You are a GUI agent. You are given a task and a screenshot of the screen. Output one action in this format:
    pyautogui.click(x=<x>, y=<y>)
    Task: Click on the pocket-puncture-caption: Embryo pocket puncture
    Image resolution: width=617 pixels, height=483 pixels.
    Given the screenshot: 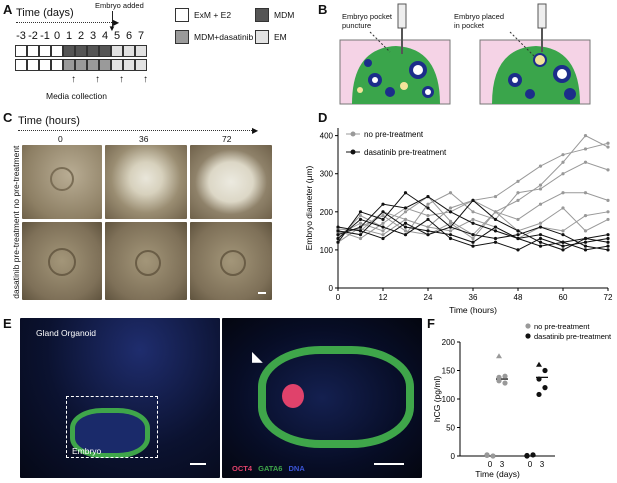 What is the action you would take?
    pyautogui.click(x=367, y=21)
    